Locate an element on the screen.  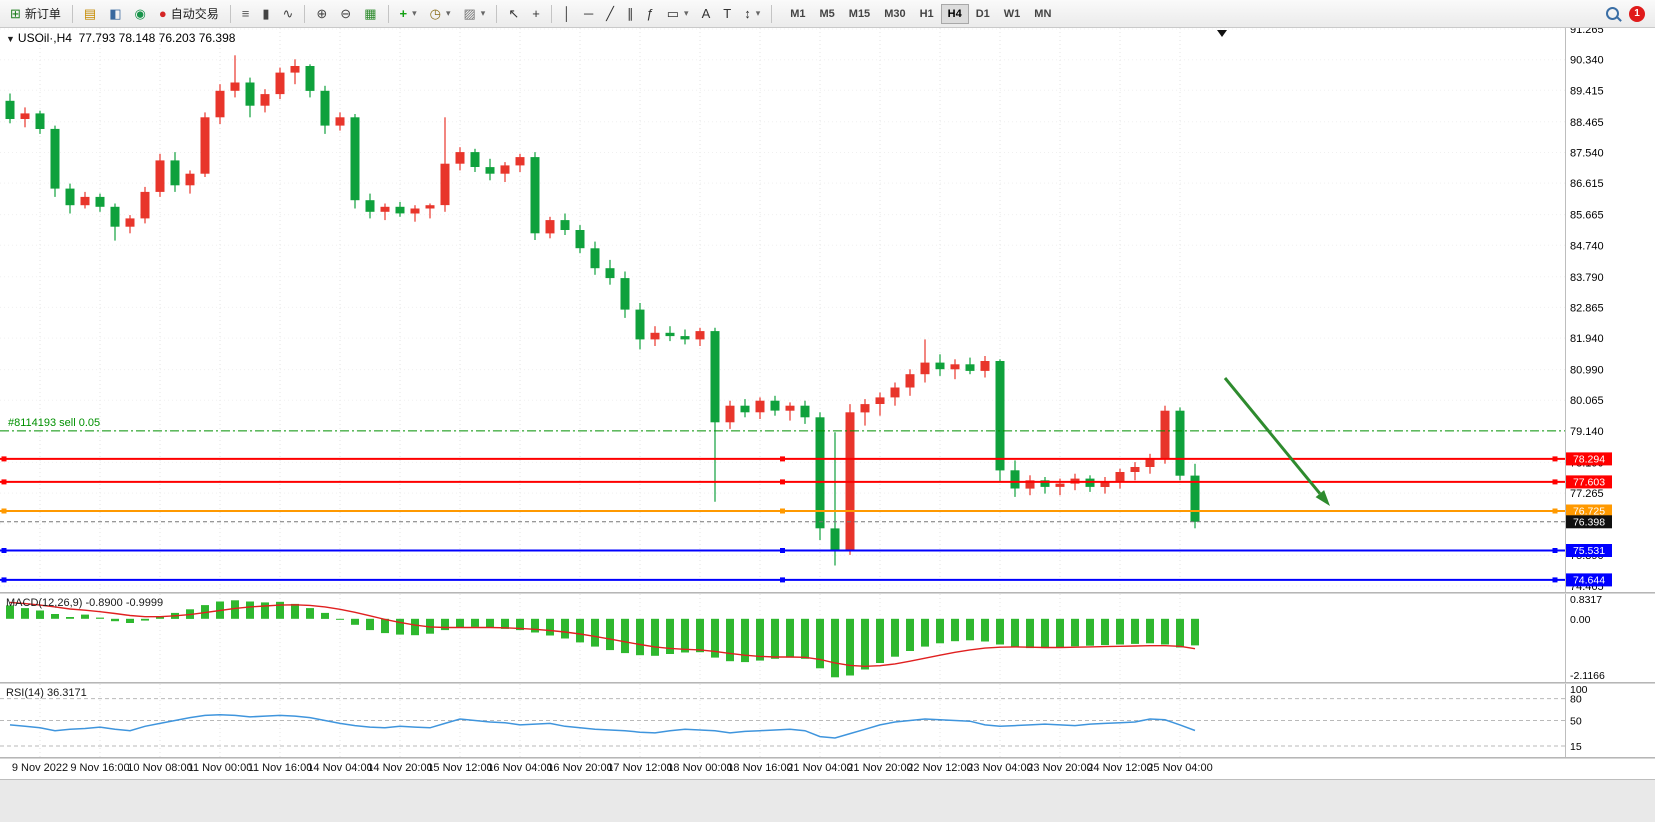
channel-button: ∥ is located at coordinates (630, 14).